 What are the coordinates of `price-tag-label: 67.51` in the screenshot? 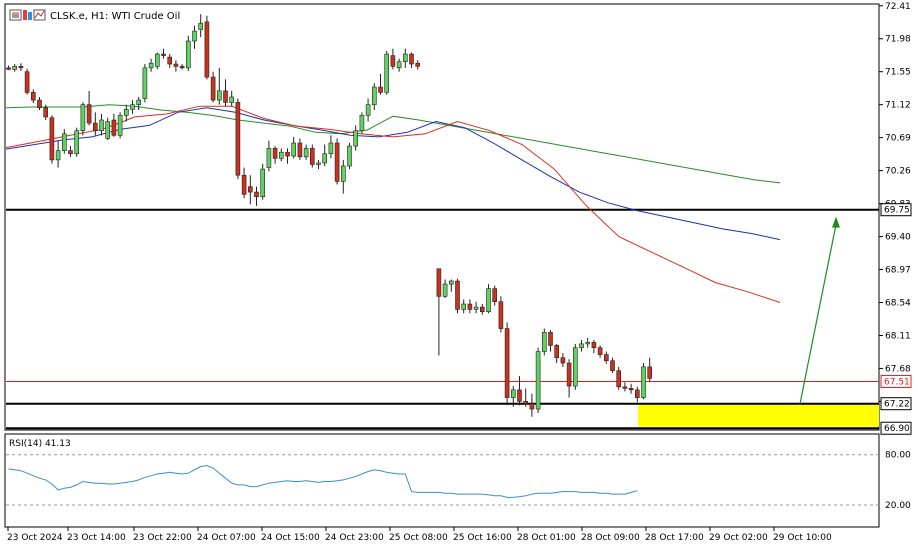 It's located at (897, 382).